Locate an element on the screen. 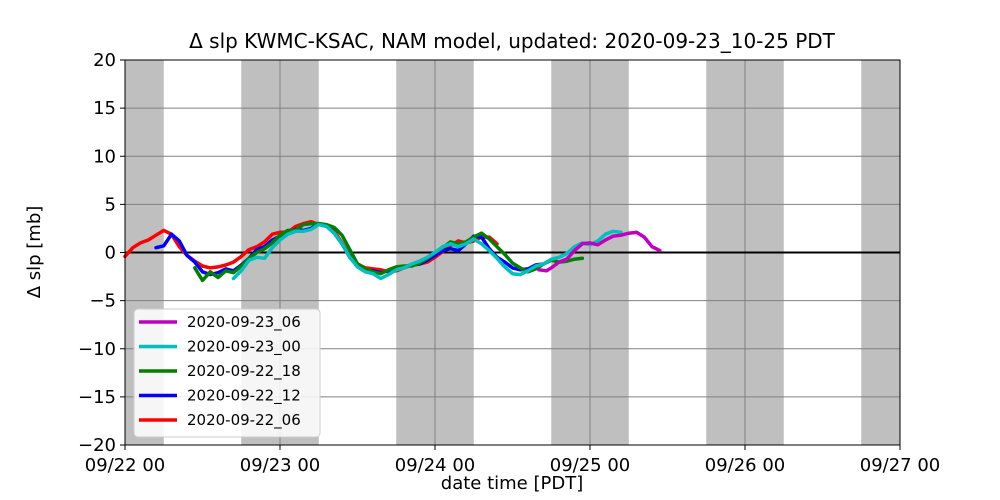 Image resolution: width=1000 pixels, height=500 pixels. legend-box is located at coordinates (227, 373).